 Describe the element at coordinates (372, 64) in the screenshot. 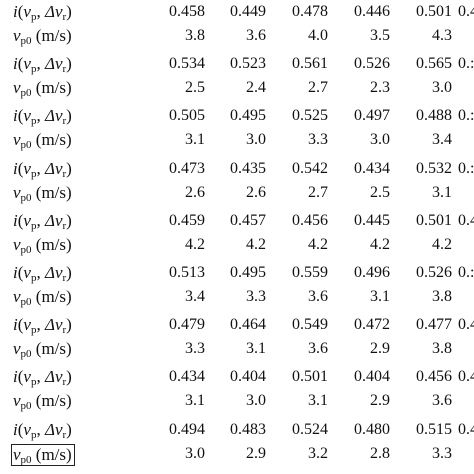

I see `table-cell: 0.526` at that location.